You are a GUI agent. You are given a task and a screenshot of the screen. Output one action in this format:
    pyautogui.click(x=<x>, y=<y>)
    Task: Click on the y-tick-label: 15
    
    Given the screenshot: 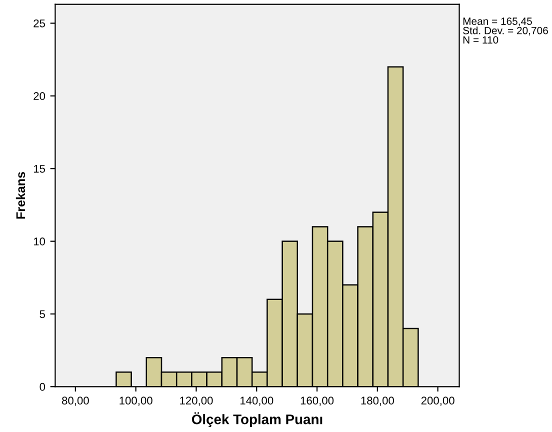 What is the action you would take?
    pyautogui.click(x=40, y=168)
    